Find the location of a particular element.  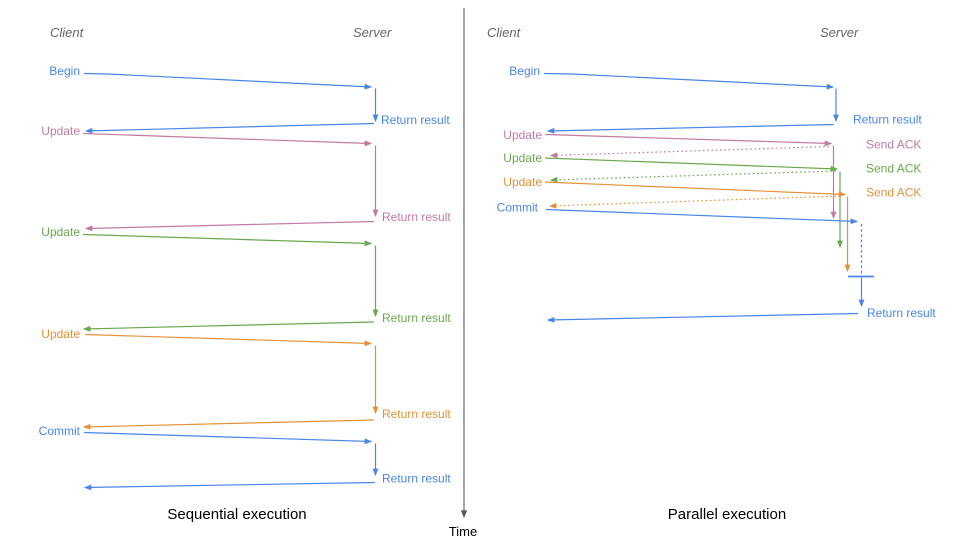

time-axis-label: Time is located at coordinates (463, 531).